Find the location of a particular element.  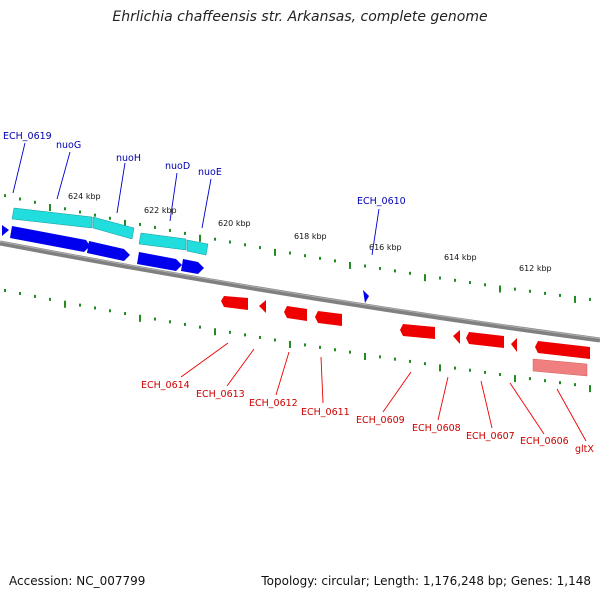

gene-label-ECH_0619: ECH_0619 is located at coordinates (27, 136).